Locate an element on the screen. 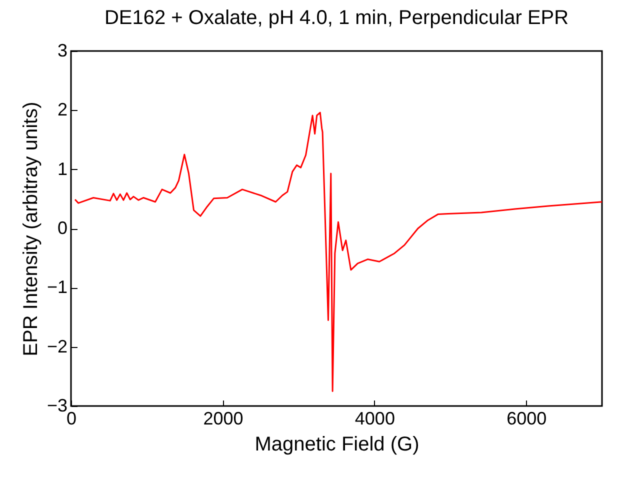 The image size is (626, 487). x-axis-title: Magnetic Field (G) is located at coordinates (337, 445).